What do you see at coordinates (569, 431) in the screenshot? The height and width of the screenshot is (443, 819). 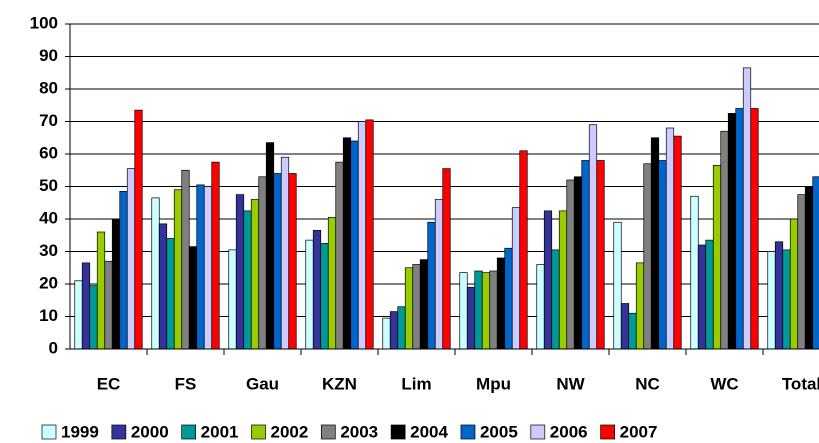 I see `legend-label: 2006` at bounding box center [569, 431].